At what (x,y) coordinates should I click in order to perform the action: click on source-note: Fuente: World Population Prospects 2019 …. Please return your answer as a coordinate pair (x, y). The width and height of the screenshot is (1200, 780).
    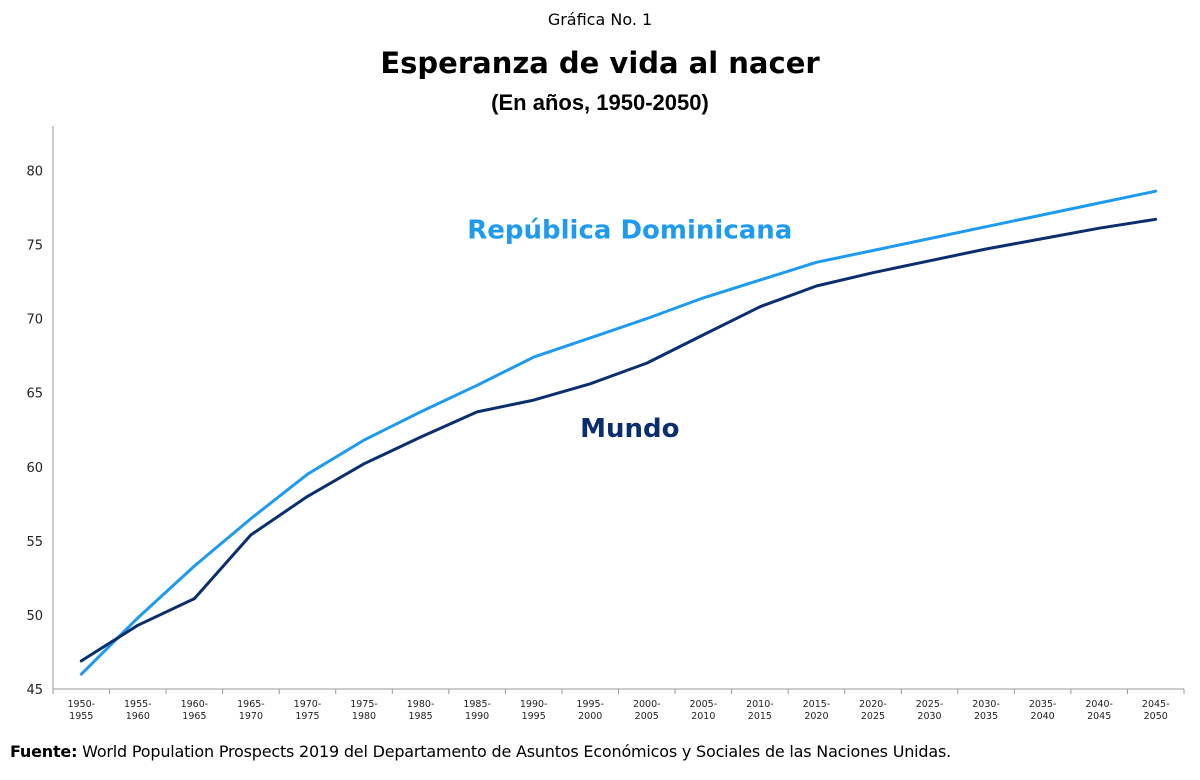
    Looking at the image, I should click on (480, 751).